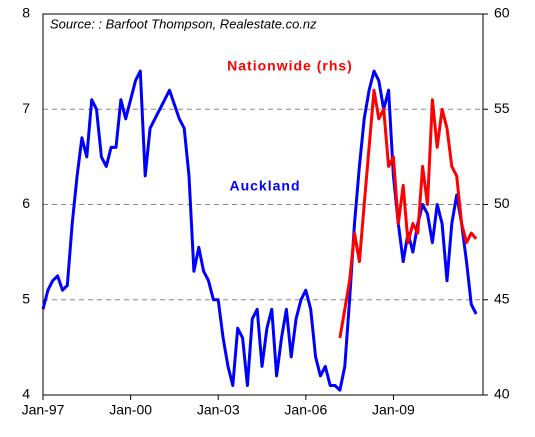 The width and height of the screenshot is (535, 437). I want to click on y2-tick-label: 40, so click(502, 394).